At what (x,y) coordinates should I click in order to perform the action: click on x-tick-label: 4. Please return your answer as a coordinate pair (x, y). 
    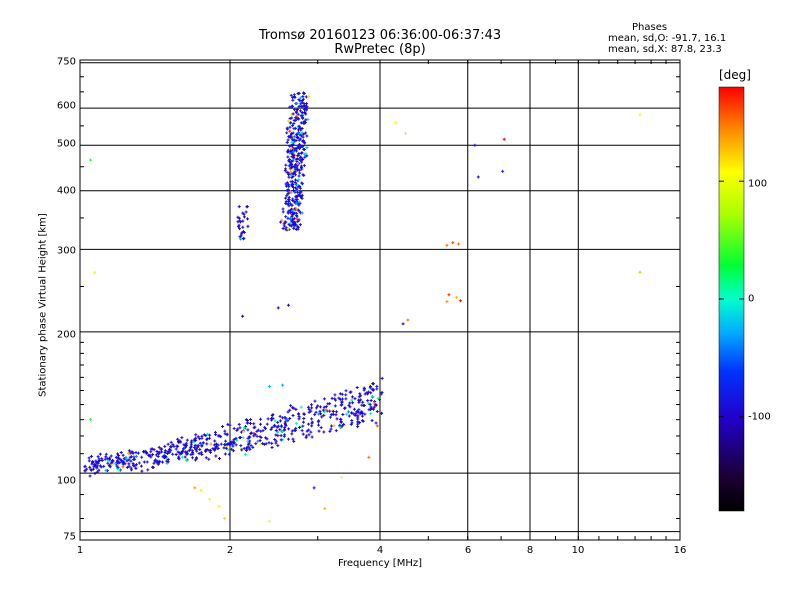
    Looking at the image, I should click on (380, 550).